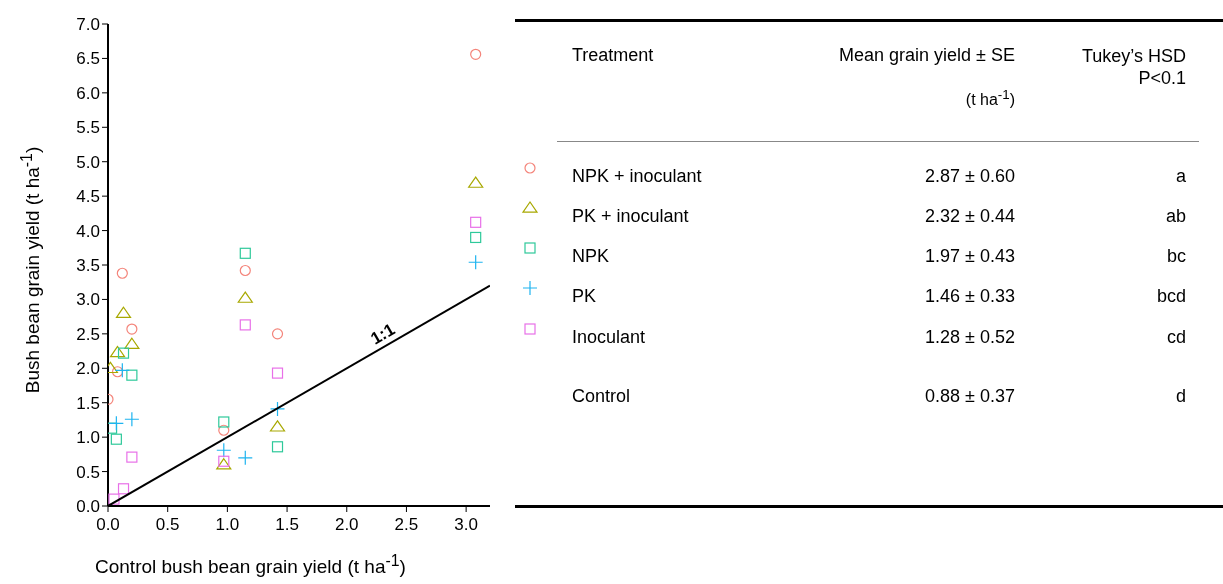  Describe the element at coordinates (346, 525) in the screenshot. I see `x-tick-label: 2.0` at that location.